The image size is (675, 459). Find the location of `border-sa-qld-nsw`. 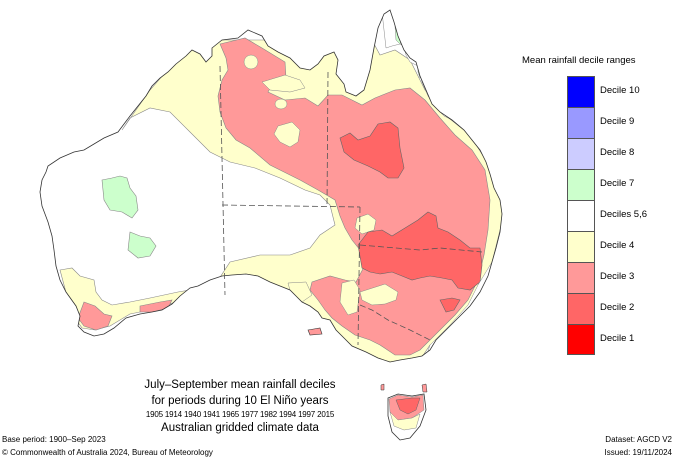

border-sa-qld-nsw is located at coordinates (359, 276).